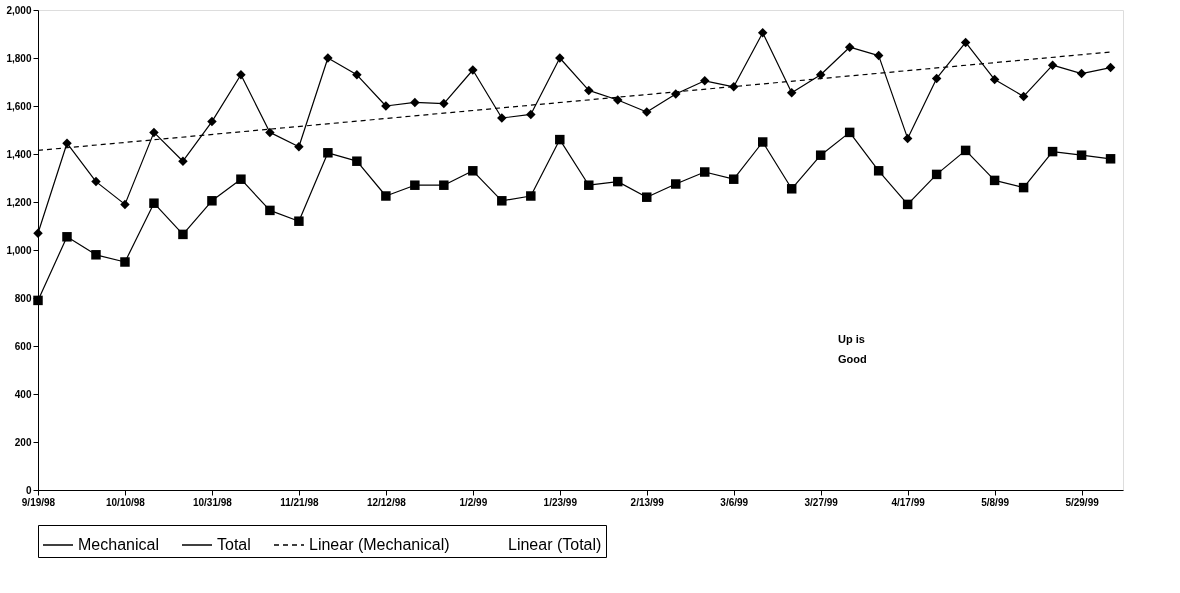 Image resolution: width=1180 pixels, height=593 pixels. What do you see at coordinates (379, 544) in the screenshot?
I see `legend-label: Linear (Mechanical)` at bounding box center [379, 544].